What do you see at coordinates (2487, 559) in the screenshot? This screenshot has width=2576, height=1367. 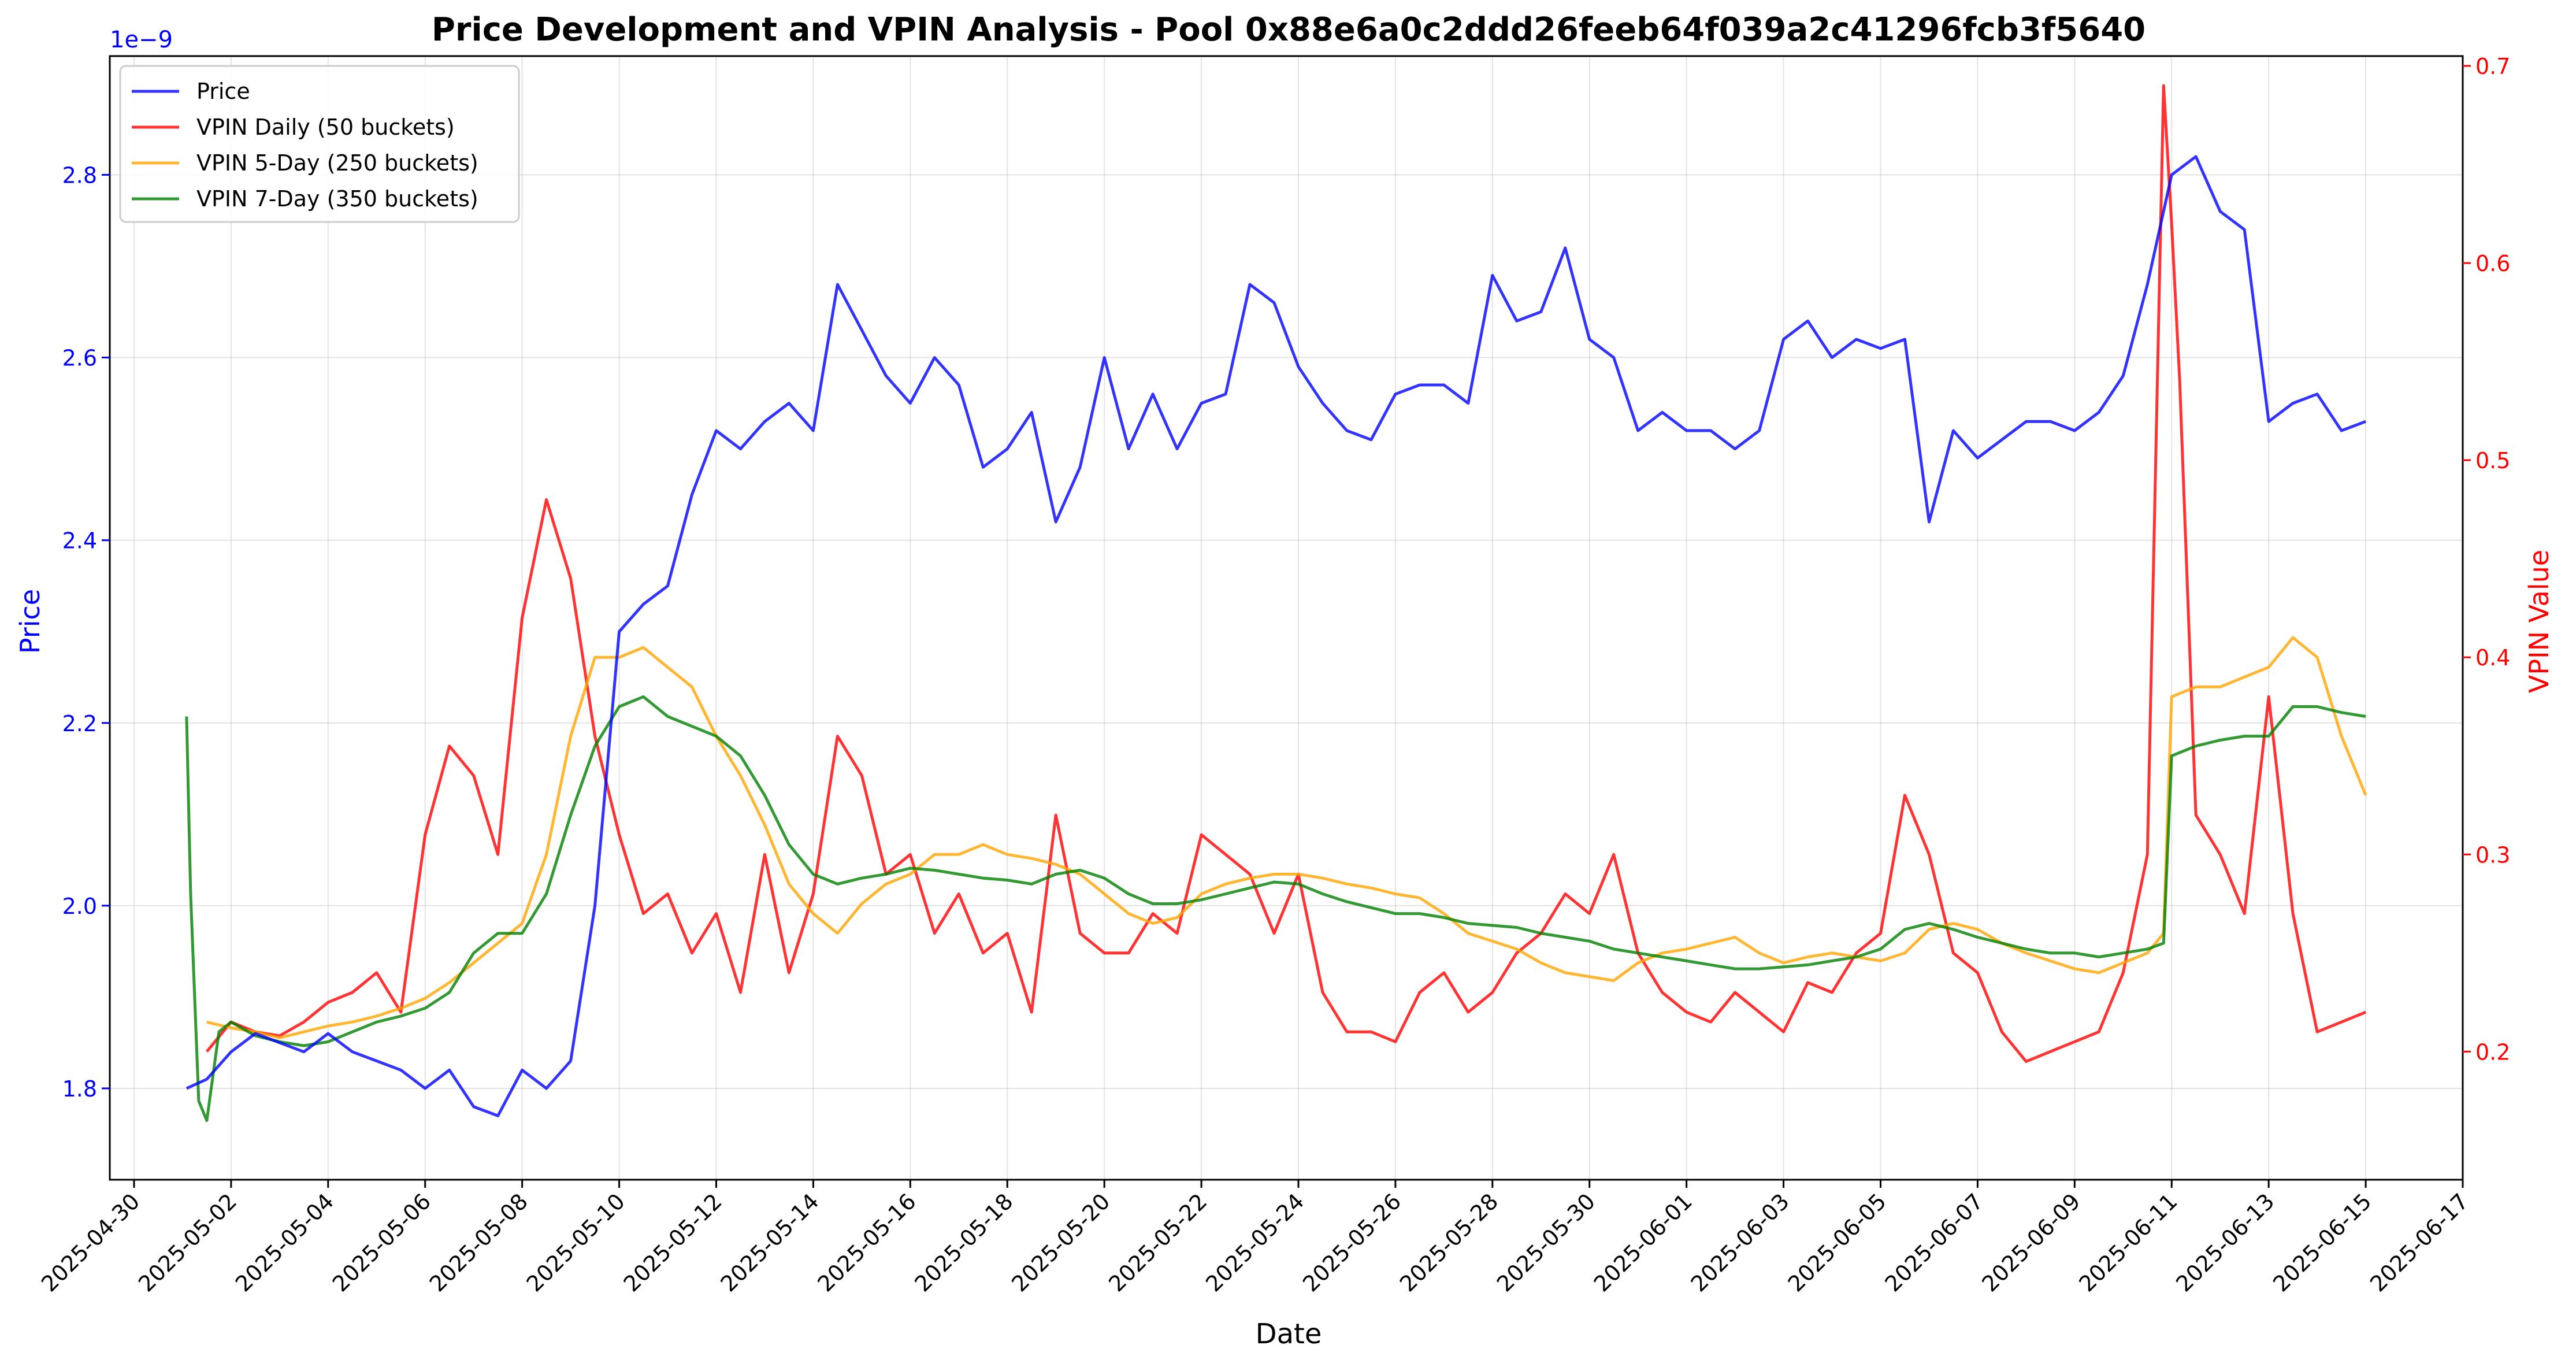 I see `y-axis-right: 0.2 0.3 0.4 0.5 0.6 0.7` at bounding box center [2487, 559].